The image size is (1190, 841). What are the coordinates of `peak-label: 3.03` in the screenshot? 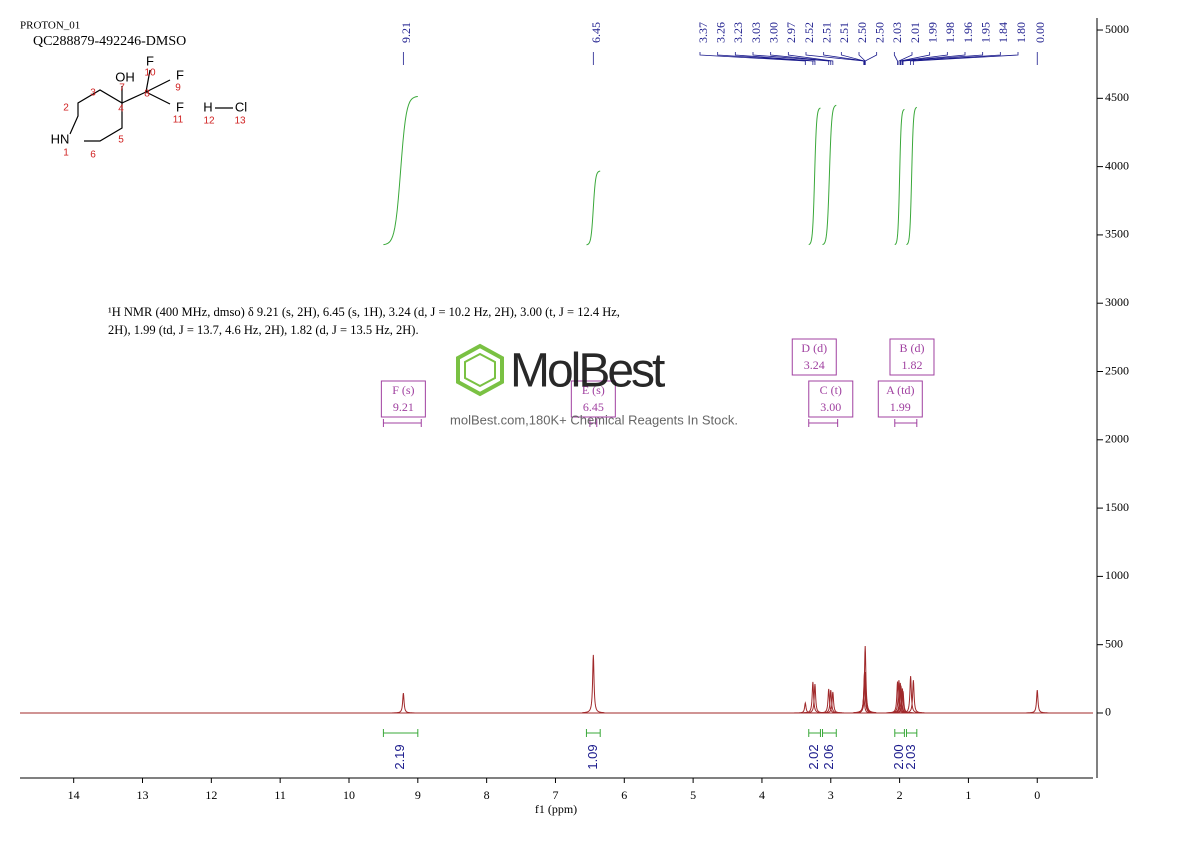 It's located at (756, 32).